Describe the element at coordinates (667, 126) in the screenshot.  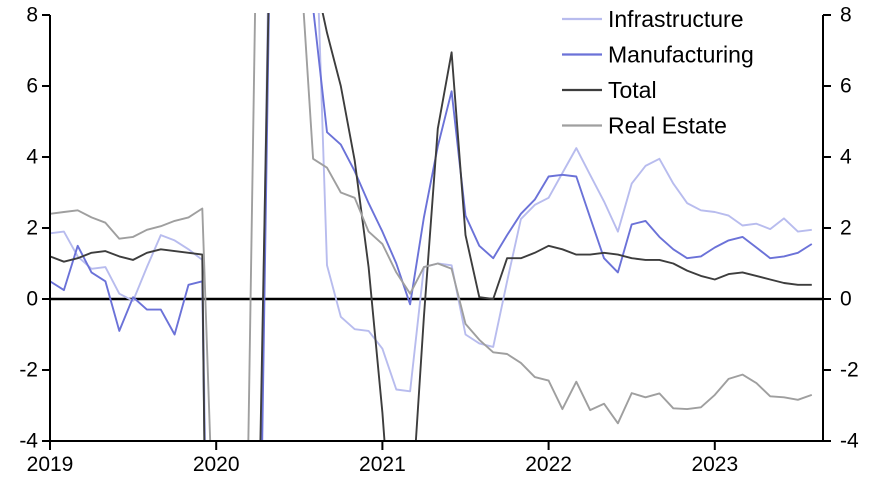
I see `legend-label-real-estate: Real Estate` at that location.